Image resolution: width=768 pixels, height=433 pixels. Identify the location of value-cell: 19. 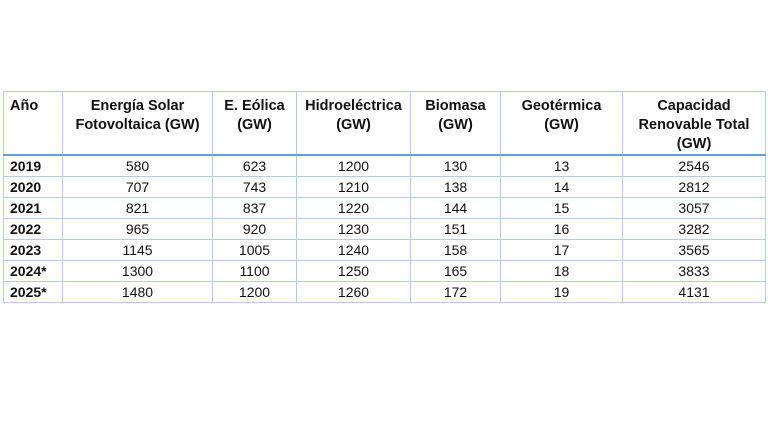
(561, 292).